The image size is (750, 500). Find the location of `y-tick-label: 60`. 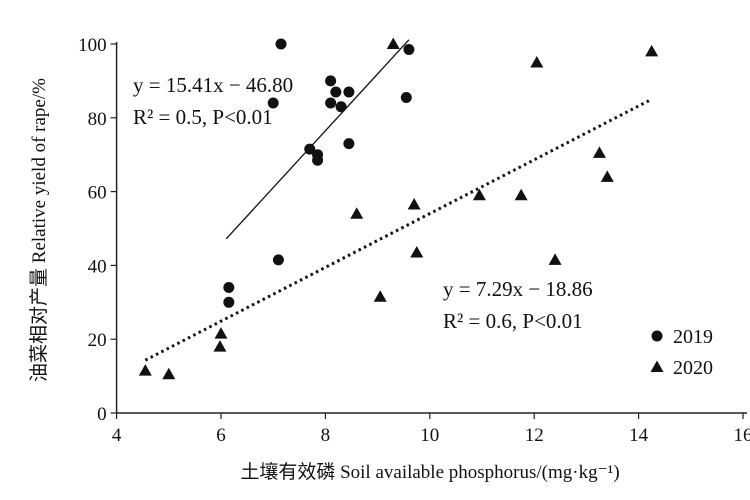

y-tick-label: 60 is located at coordinates (97, 193).